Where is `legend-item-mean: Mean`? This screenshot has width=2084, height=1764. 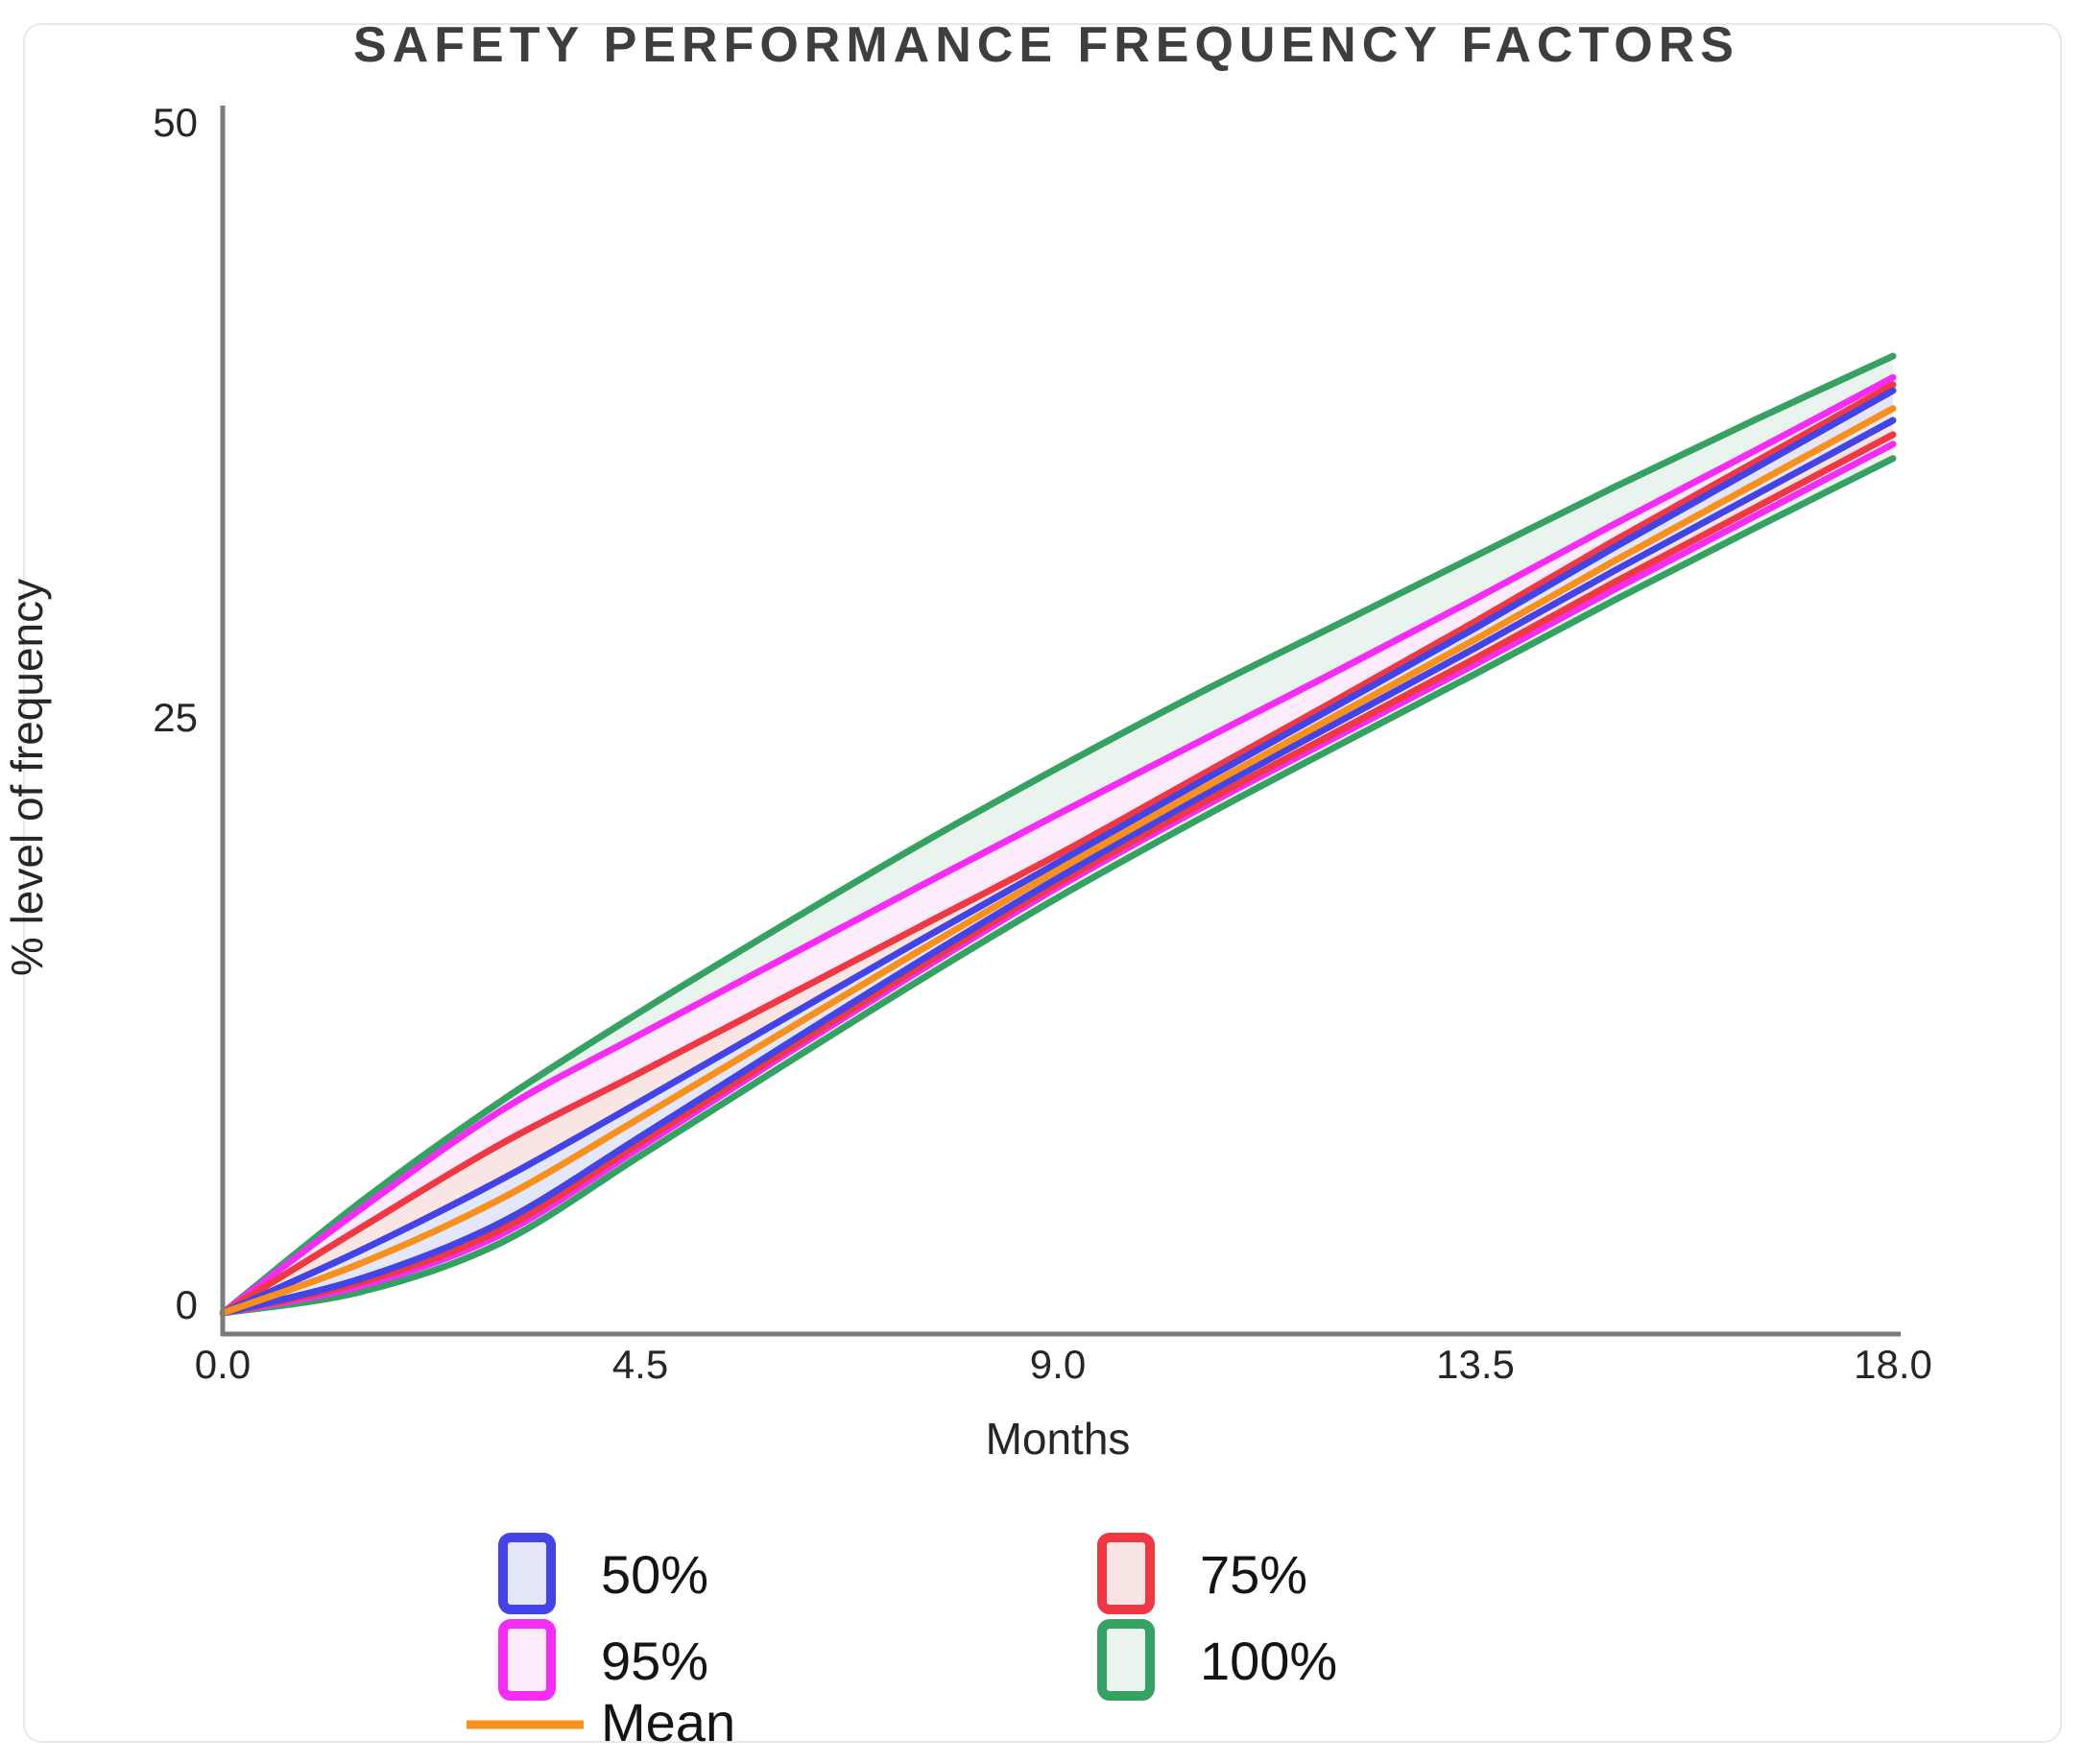 legend-item-mean: Mean is located at coordinates (601, 1722).